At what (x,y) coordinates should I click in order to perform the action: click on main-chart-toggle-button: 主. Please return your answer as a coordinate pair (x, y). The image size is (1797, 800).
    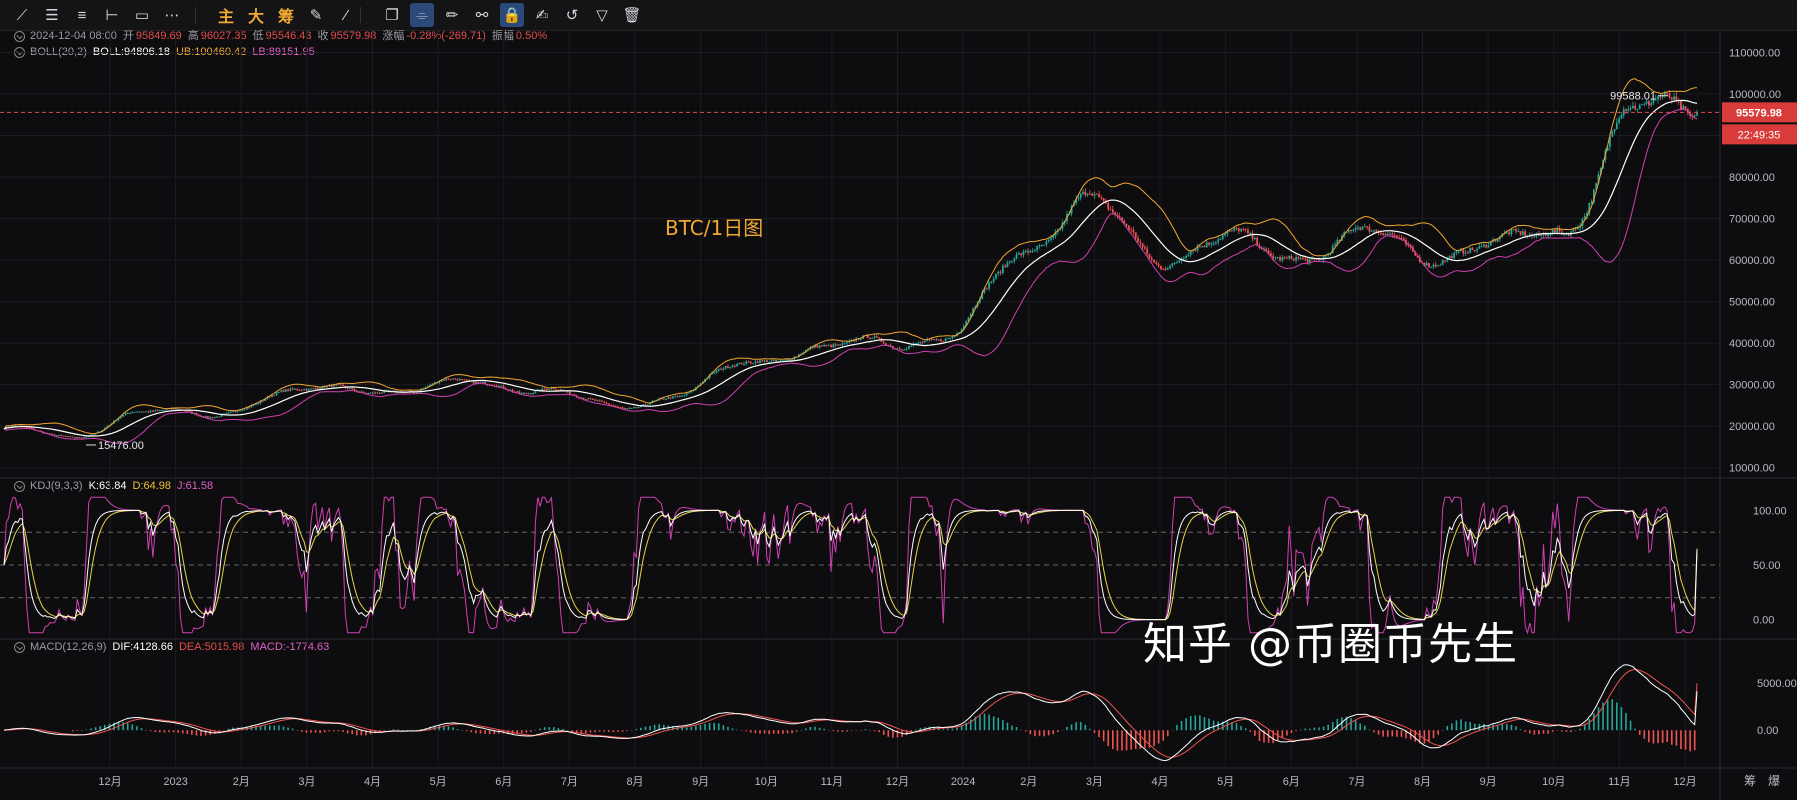
    Looking at the image, I should click on (225, 17).